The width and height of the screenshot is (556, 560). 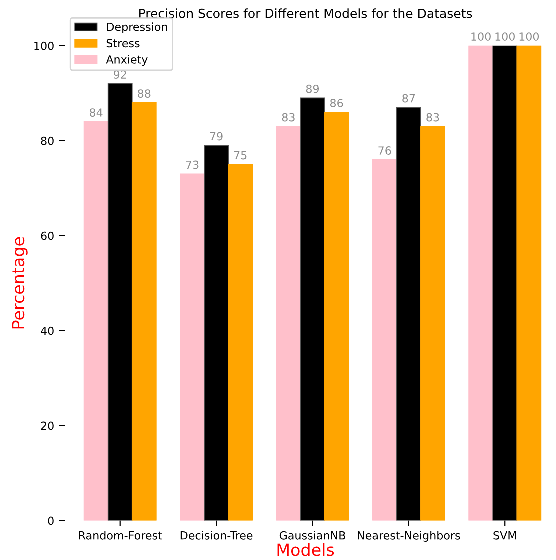 I want to click on y-tick-label: 60, so click(x=47, y=236).